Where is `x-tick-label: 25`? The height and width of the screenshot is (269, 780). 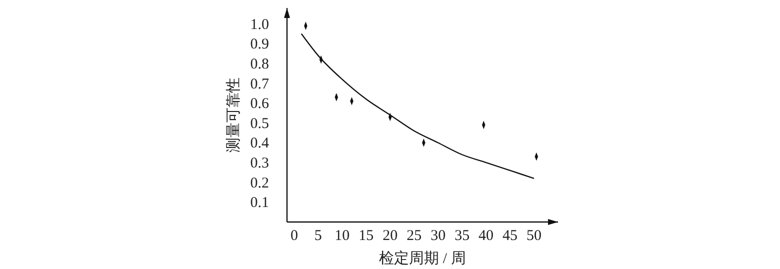
x-tick-label: 25 is located at coordinates (414, 236).